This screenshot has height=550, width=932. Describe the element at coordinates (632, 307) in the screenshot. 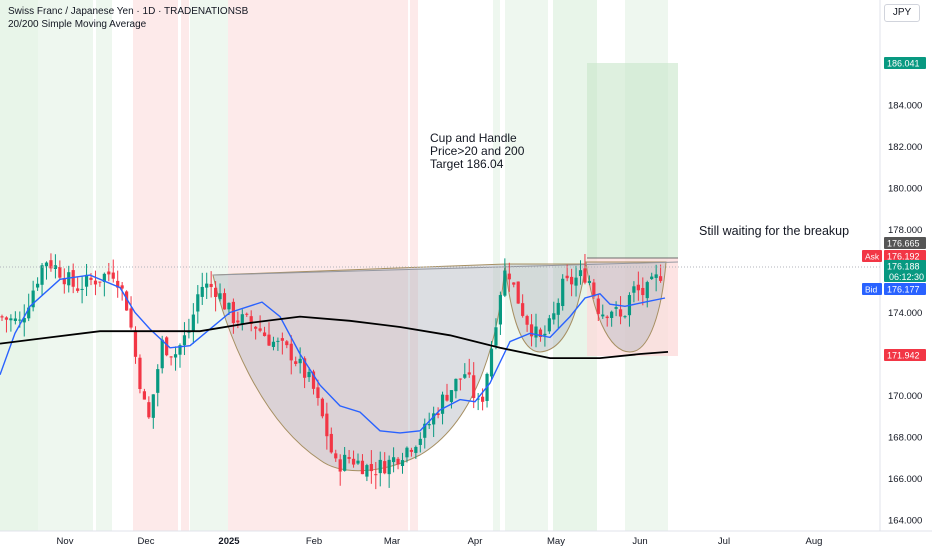

I see `loss-zone` at that location.